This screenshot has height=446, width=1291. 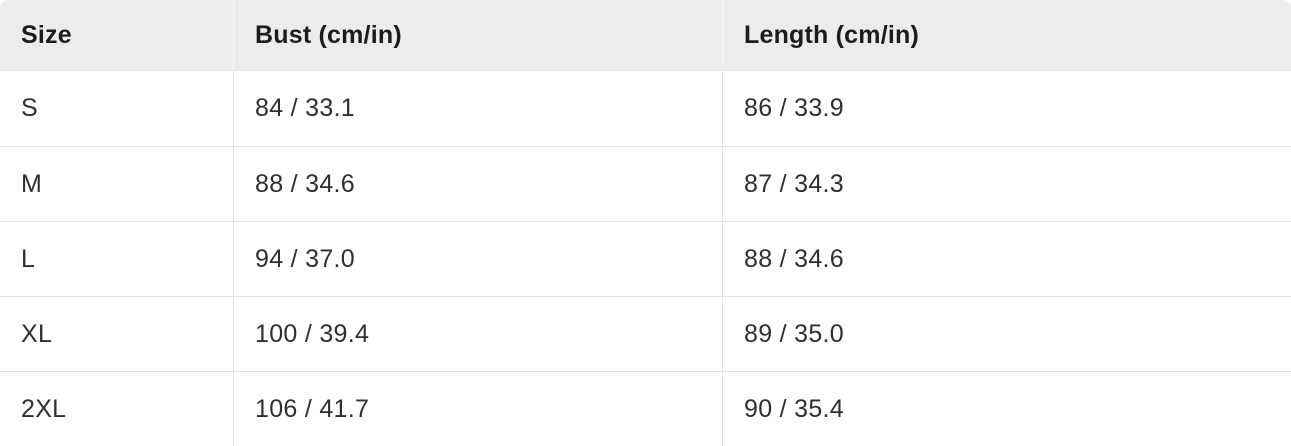 I want to click on column-header-bust: Bust (cm/in), so click(x=478, y=35).